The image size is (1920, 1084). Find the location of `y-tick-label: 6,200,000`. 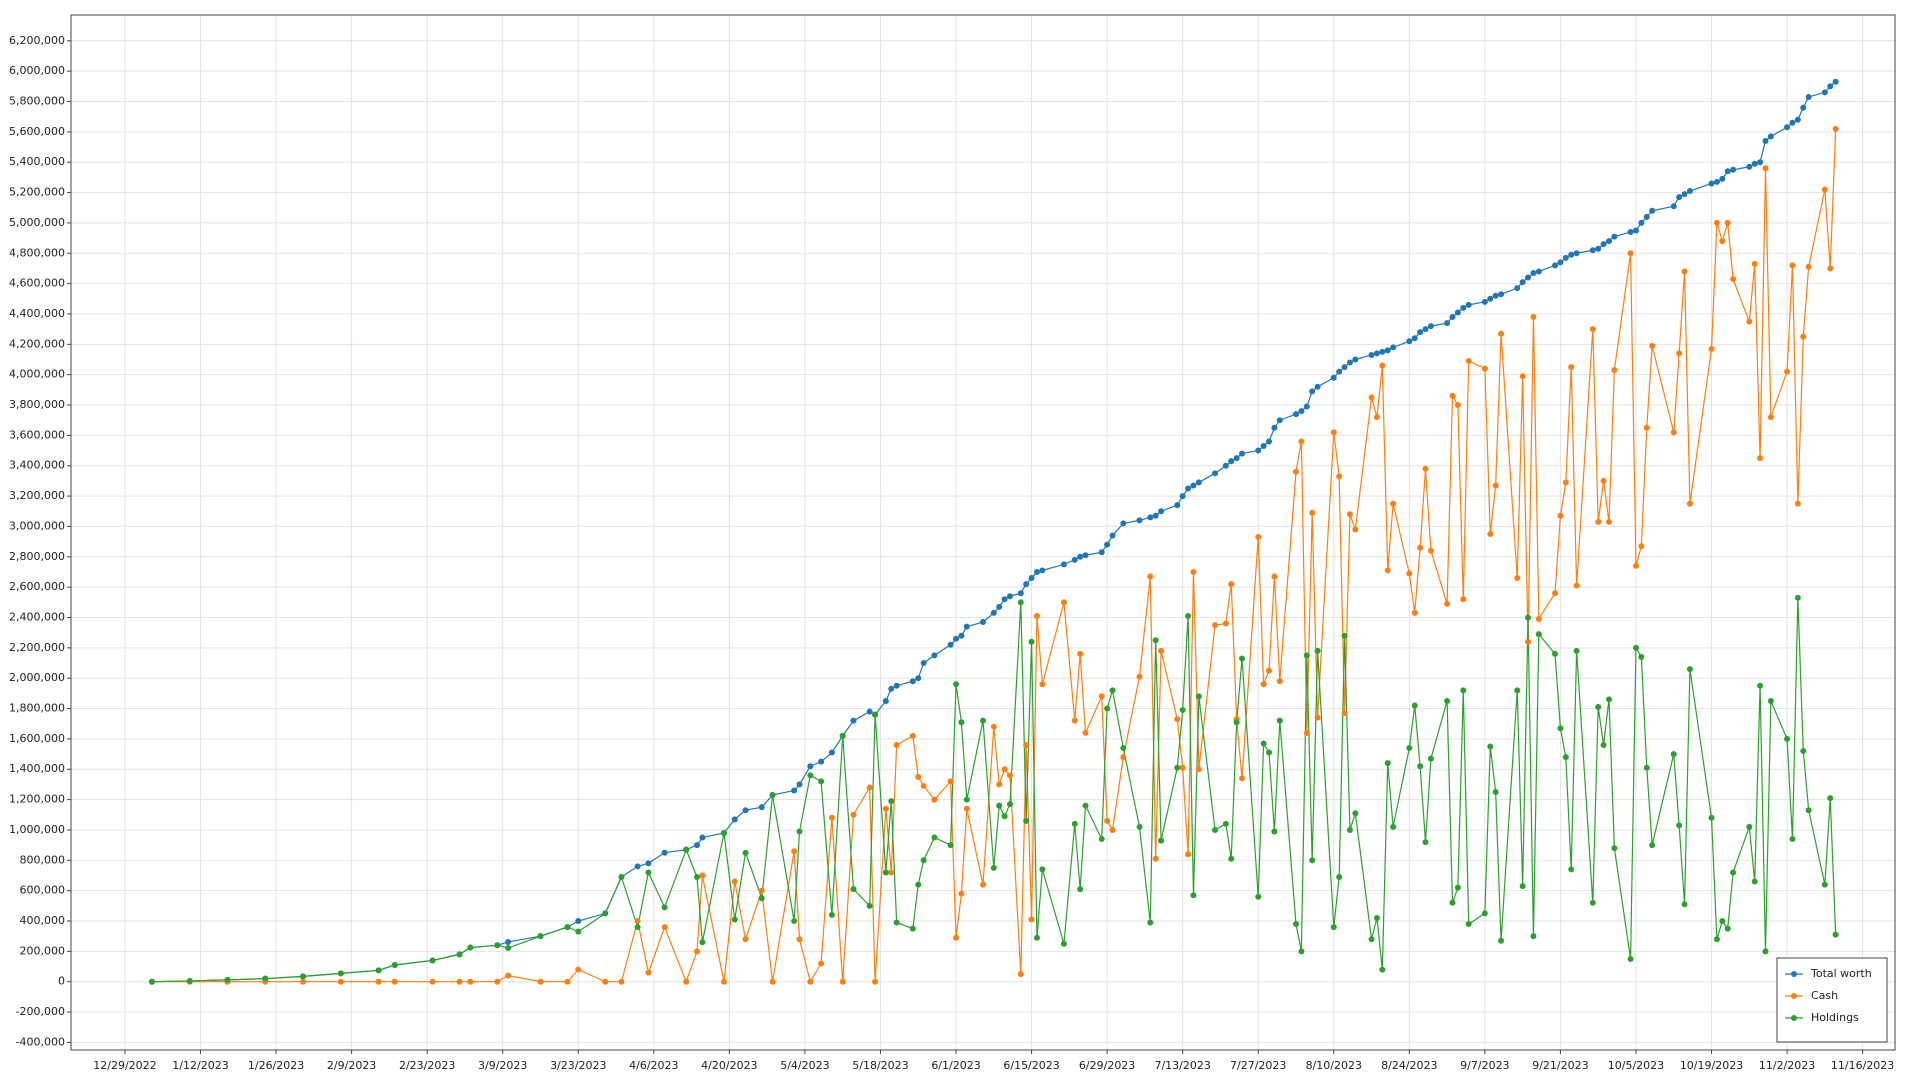

y-tick-label: 6,200,000 is located at coordinates (37, 40).